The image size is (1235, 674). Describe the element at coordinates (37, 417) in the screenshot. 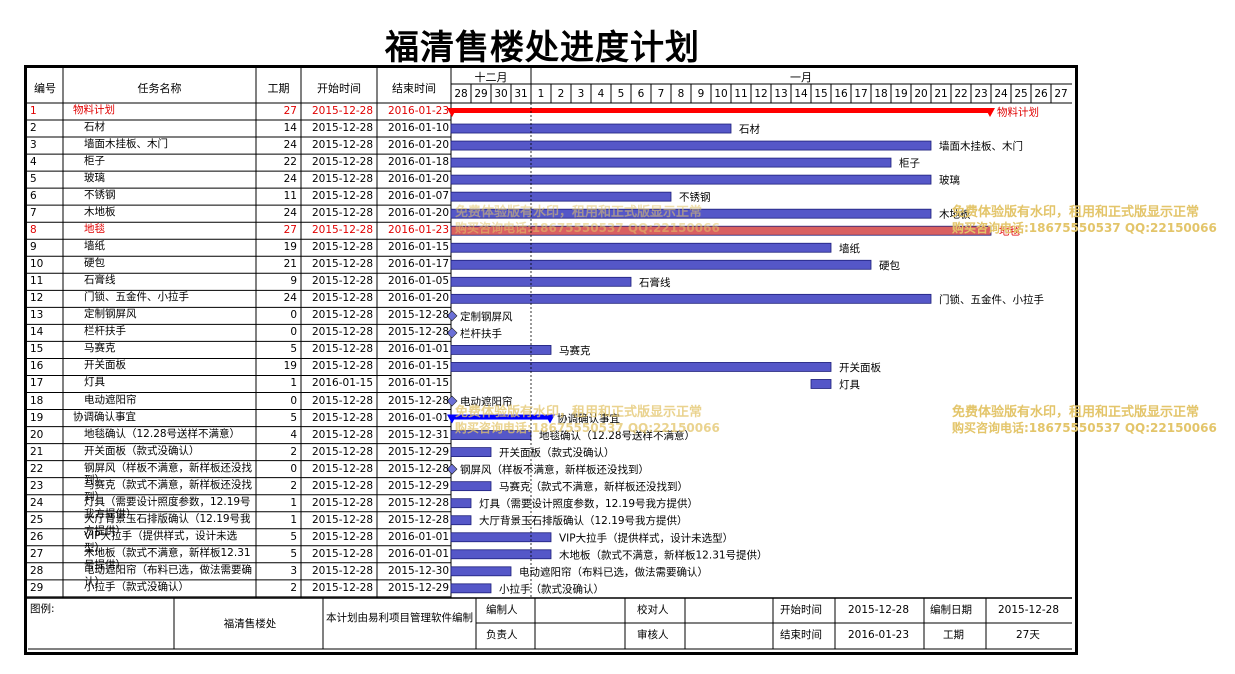

I see `task-id: 19` at that location.